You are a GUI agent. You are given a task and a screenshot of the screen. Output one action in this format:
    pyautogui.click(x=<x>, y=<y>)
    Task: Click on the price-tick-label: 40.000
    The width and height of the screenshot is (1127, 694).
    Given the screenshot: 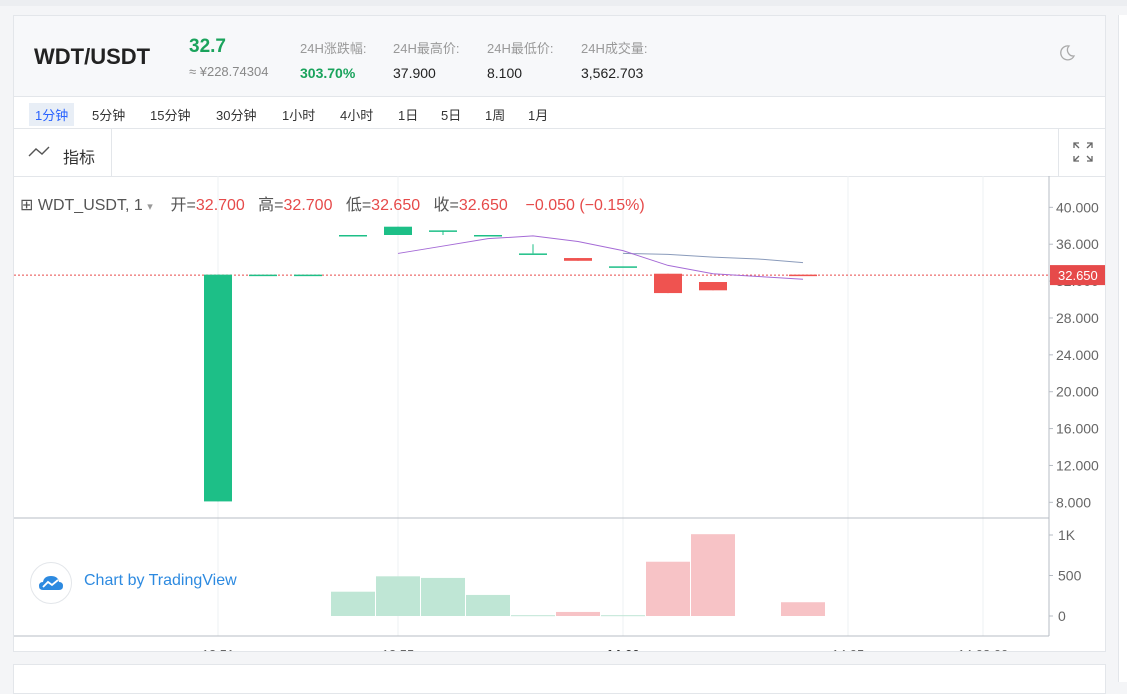 What is the action you would take?
    pyautogui.click(x=1077, y=207)
    